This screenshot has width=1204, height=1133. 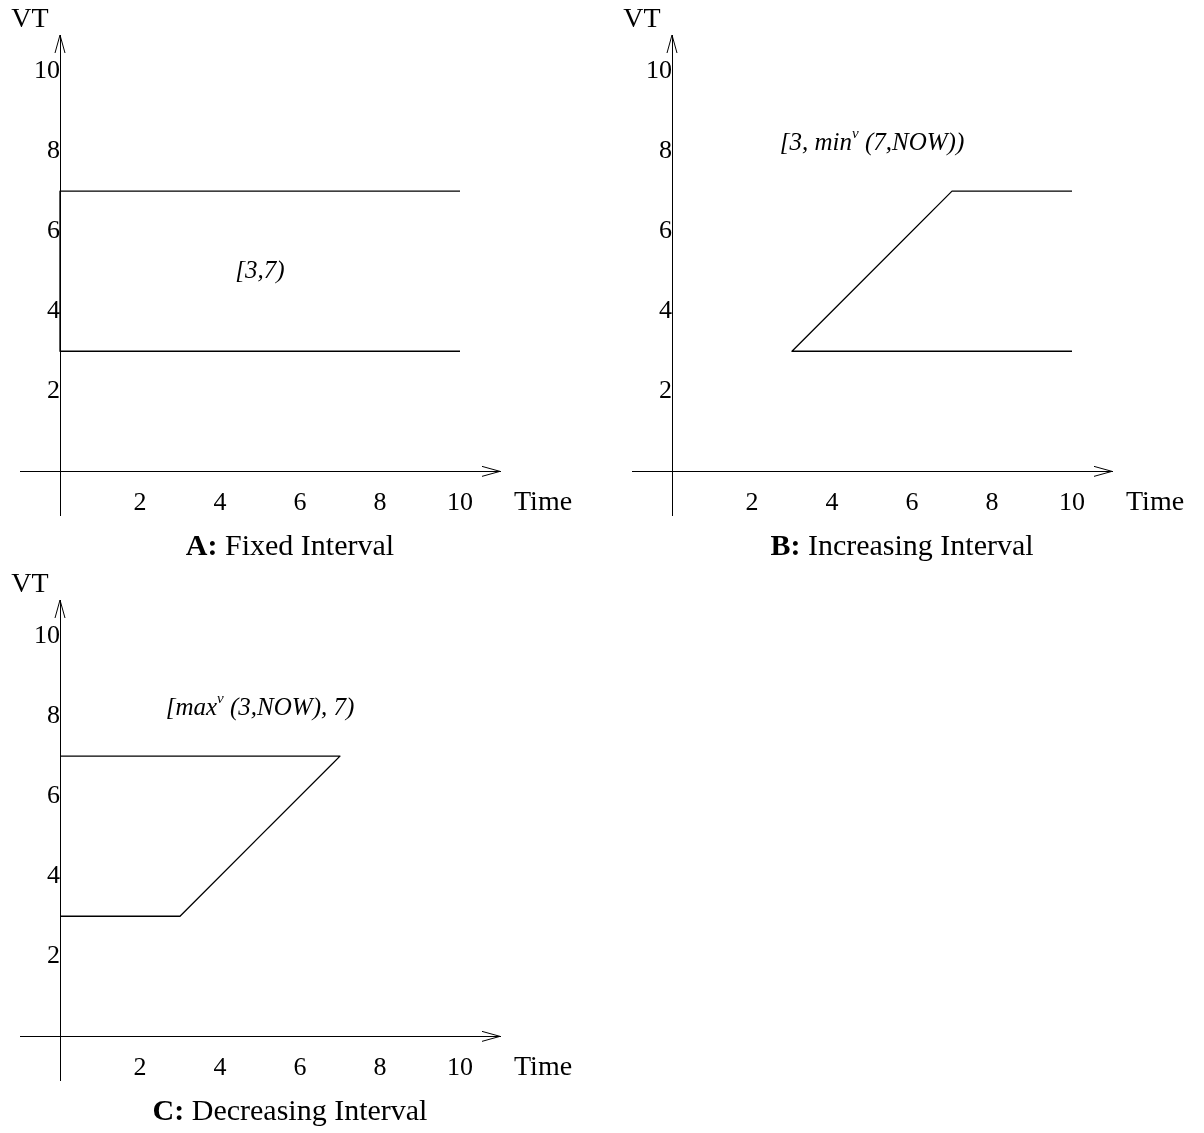 I want to click on text: C: Decreasing Interval, so click(x=290, y=1110).